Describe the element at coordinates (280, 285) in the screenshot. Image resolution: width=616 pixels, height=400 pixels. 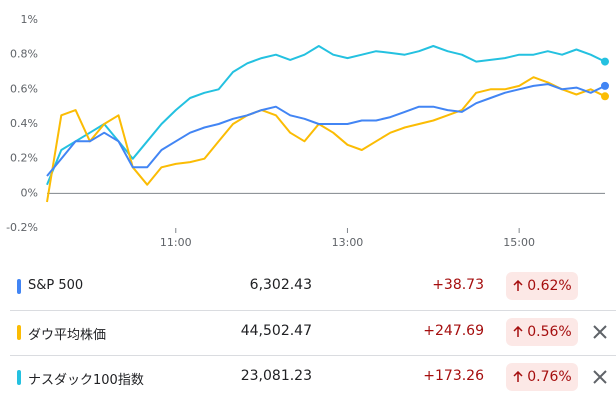
I see `price: 6,302.43` at that location.